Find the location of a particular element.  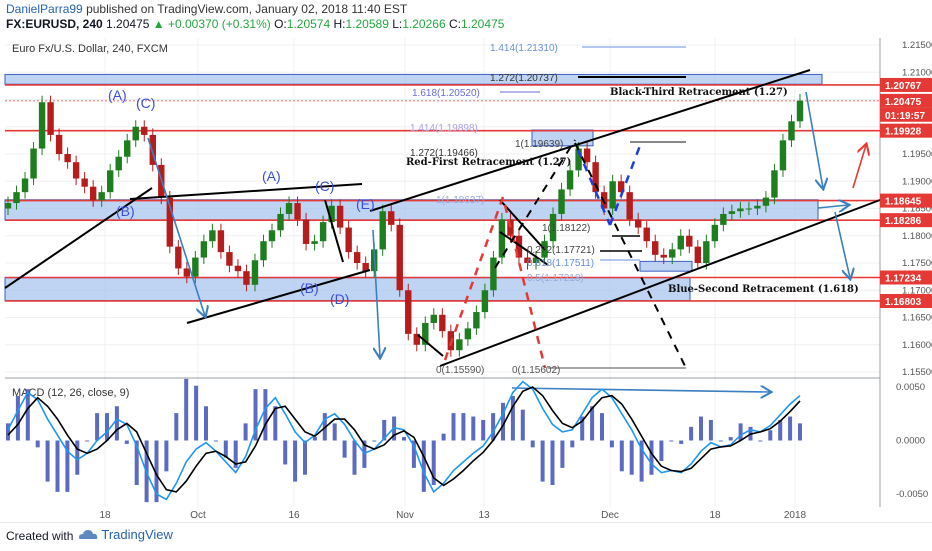

y-tick-label: 1.17500 is located at coordinates (917, 263).